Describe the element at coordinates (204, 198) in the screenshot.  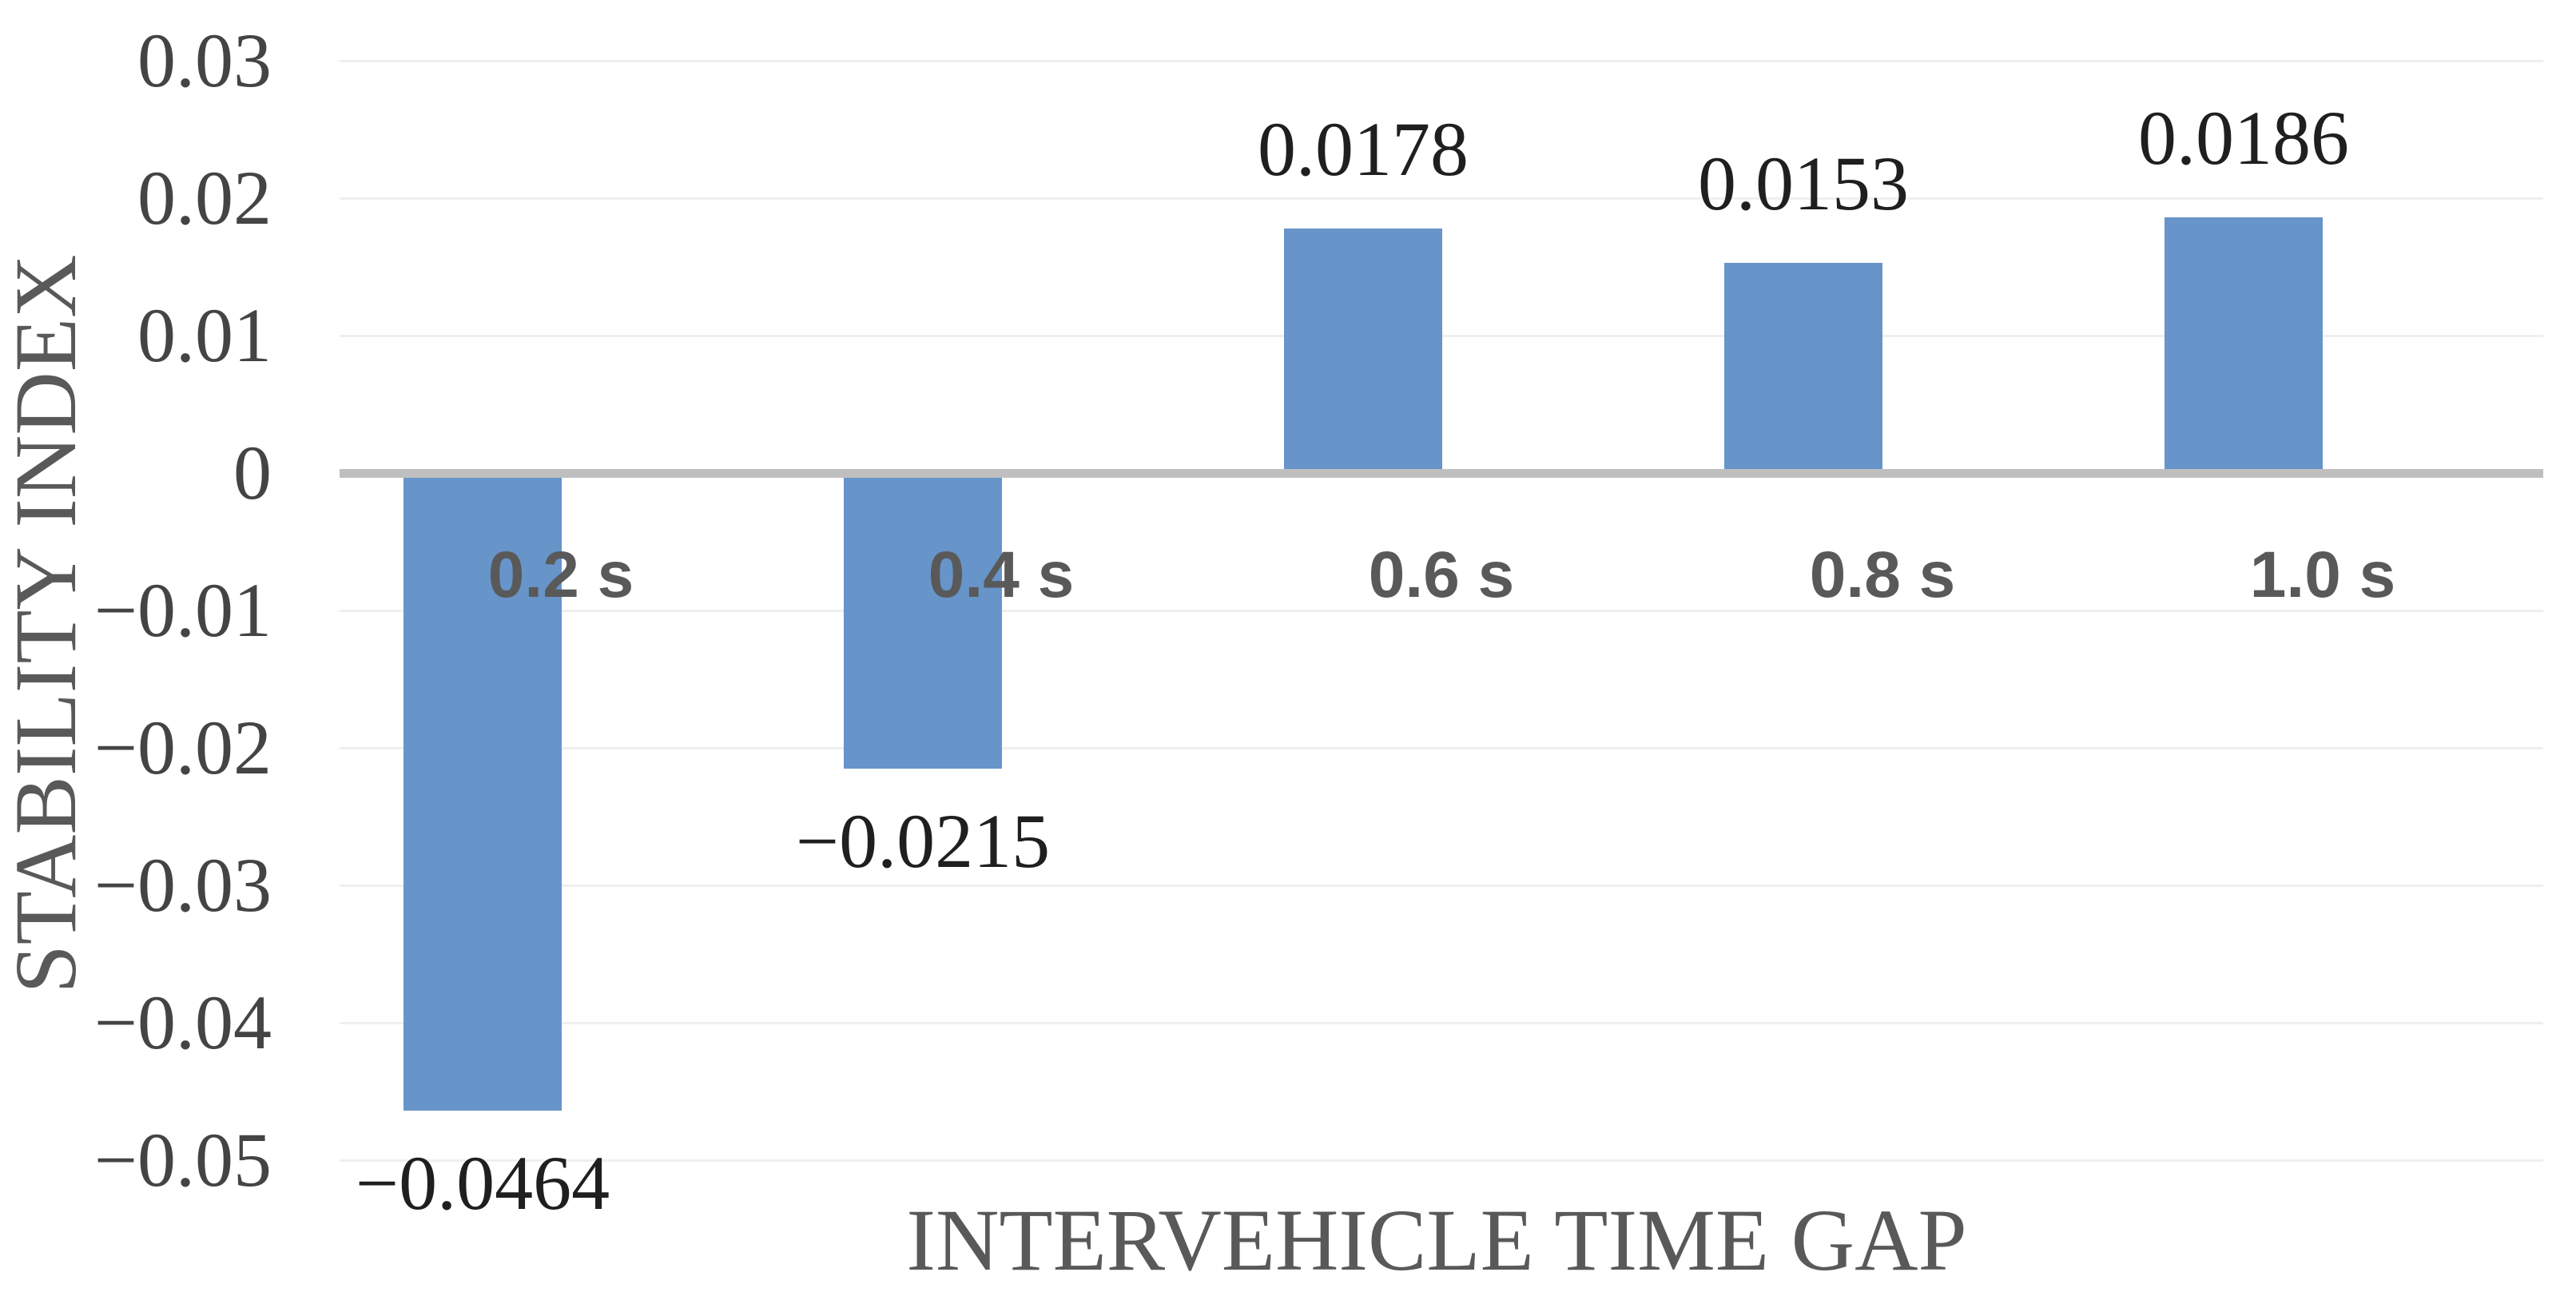
I see `y-tick-label: 0.02` at that location.